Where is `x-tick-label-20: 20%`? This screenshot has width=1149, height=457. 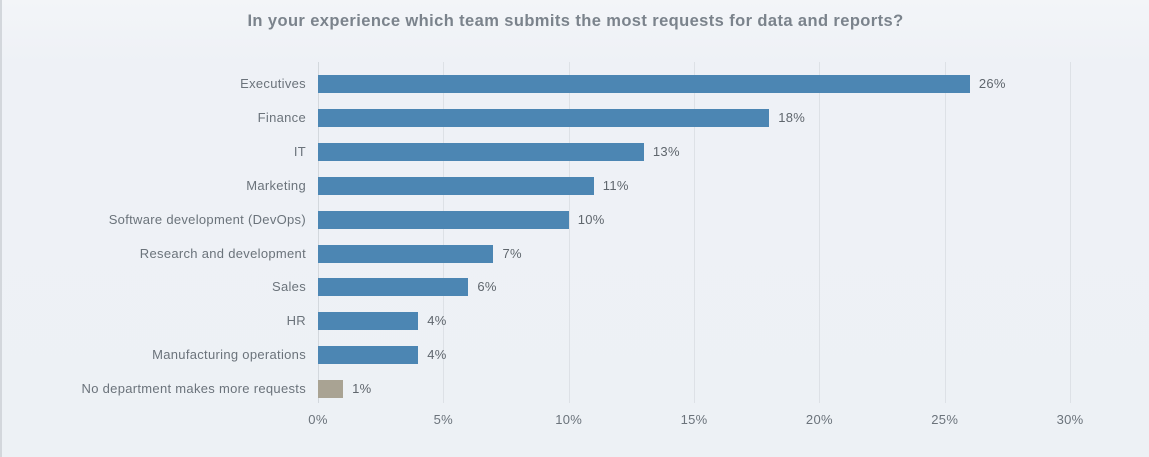
x-tick-label-20: 20% is located at coordinates (819, 419).